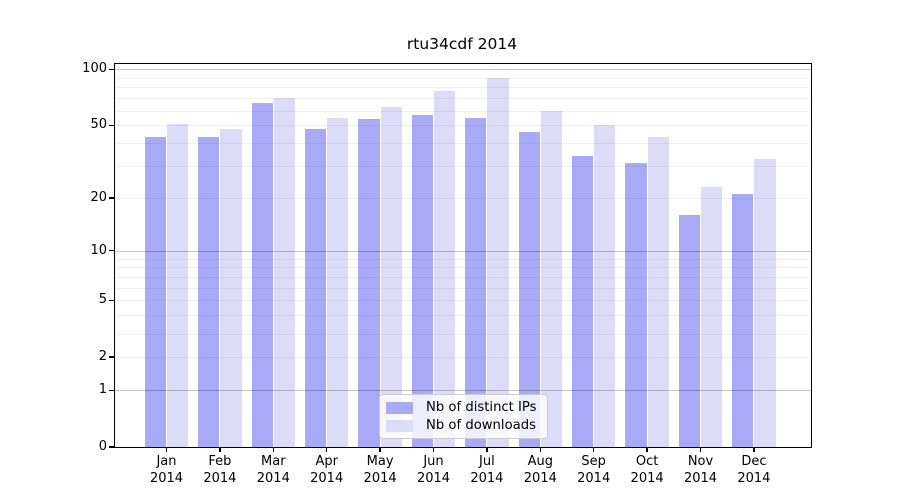 This screenshot has height=500, width=900. What do you see at coordinates (754, 470) in the screenshot?
I see `x-axis-tick-label: Dec 2014` at bounding box center [754, 470].